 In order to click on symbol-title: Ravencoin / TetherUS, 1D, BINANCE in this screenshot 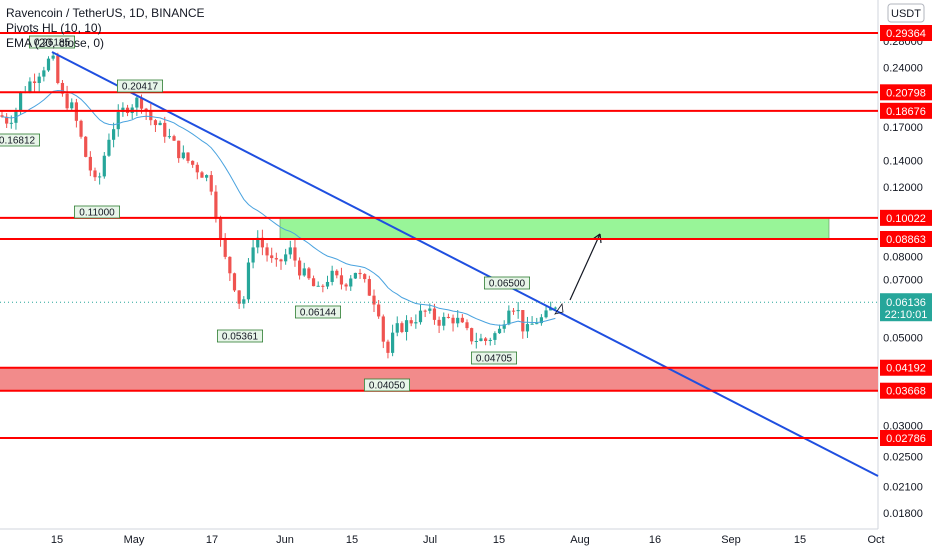, I will do `click(105, 13)`.